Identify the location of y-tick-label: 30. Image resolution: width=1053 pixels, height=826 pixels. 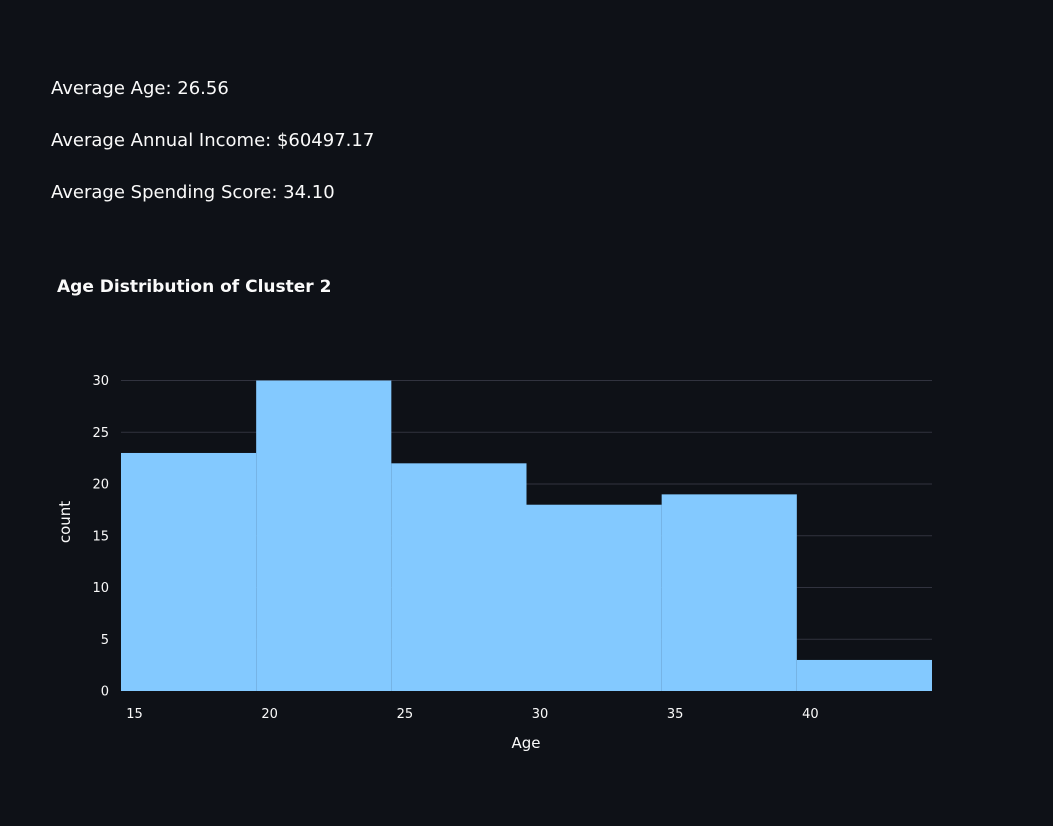
(100, 381).